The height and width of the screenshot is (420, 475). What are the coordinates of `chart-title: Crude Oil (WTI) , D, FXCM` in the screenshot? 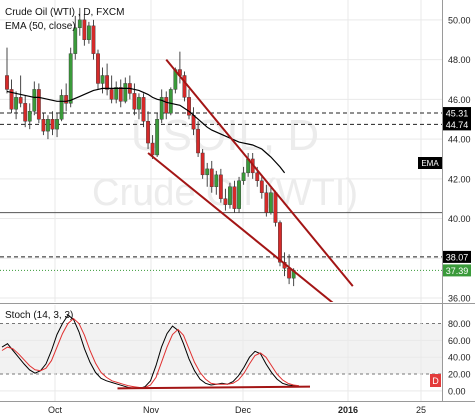 It's located at (64, 12).